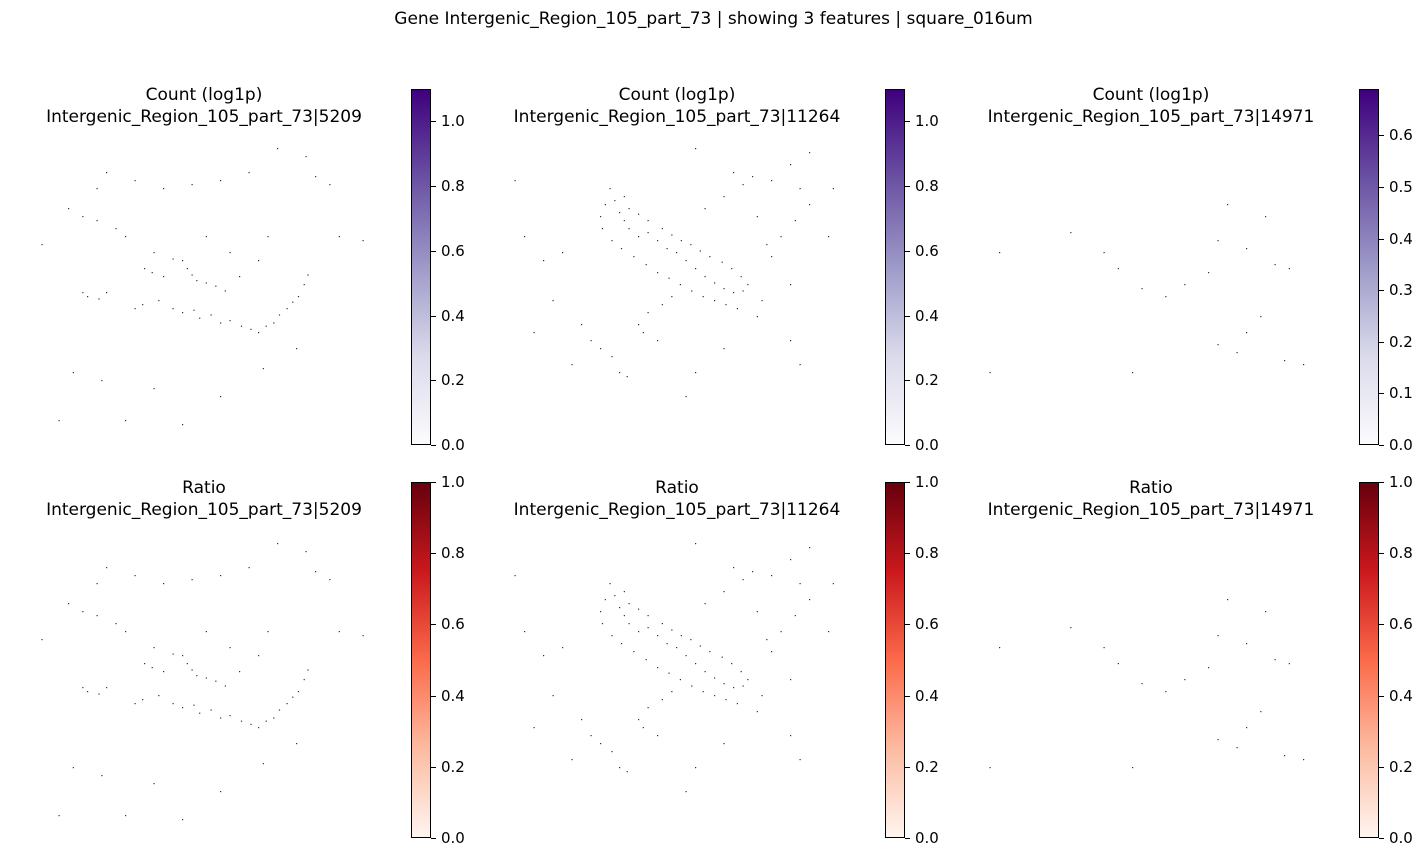 The width and height of the screenshot is (1427, 862). What do you see at coordinates (677, 117) in the screenshot?
I see `panel-title-line2: Intergenic_Region_105_part_73|11264` at bounding box center [677, 117].